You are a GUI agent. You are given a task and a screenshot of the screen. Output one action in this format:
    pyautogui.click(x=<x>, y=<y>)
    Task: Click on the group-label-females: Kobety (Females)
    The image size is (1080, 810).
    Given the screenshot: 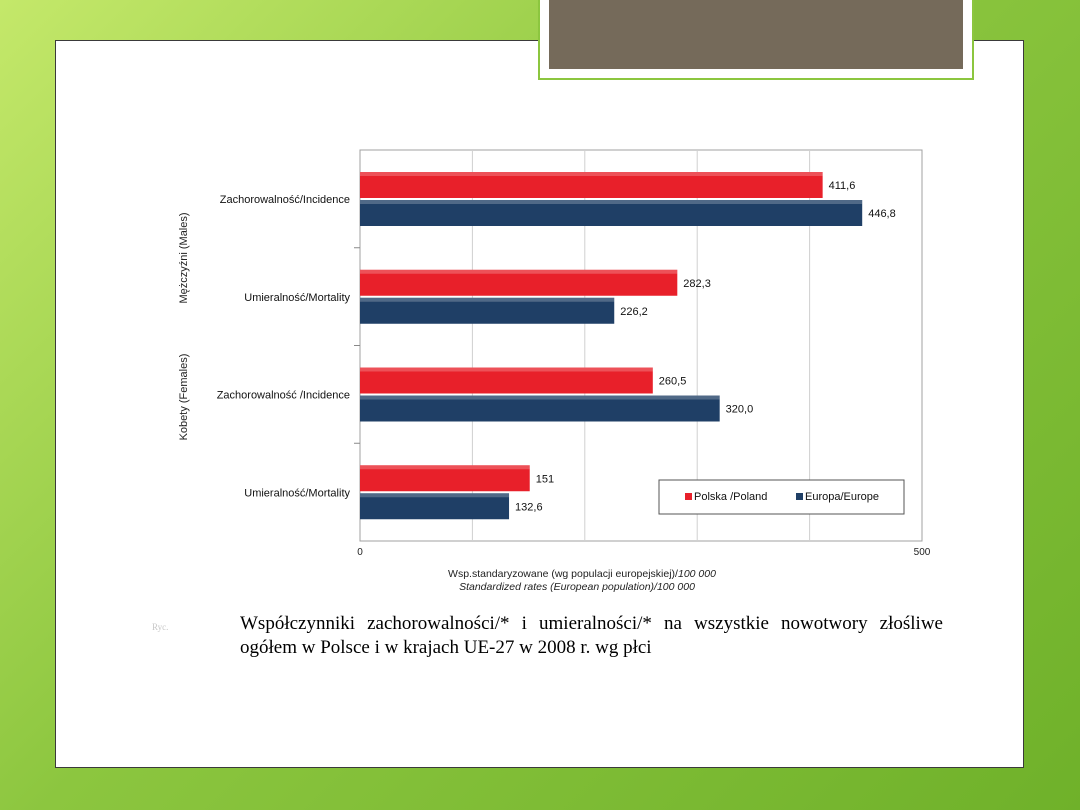 What is the action you would take?
    pyautogui.click(x=184, y=397)
    